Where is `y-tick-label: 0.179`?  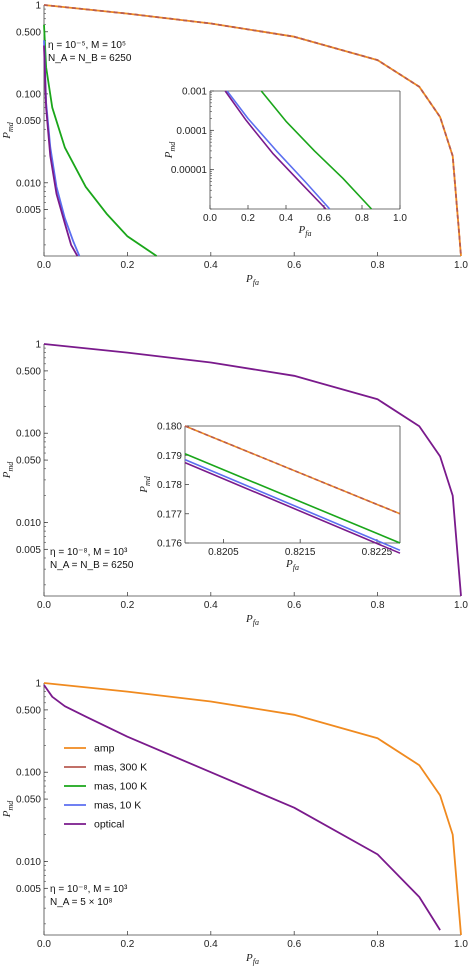 y-tick-label: 0.179 is located at coordinates (169, 456).